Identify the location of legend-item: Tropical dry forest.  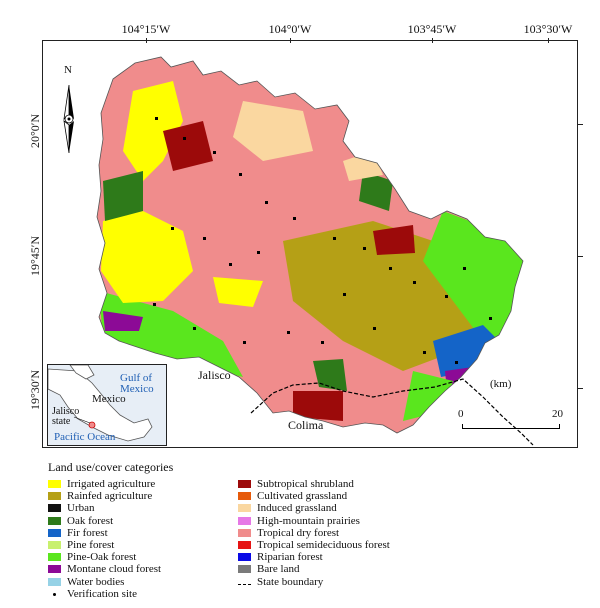
(314, 533).